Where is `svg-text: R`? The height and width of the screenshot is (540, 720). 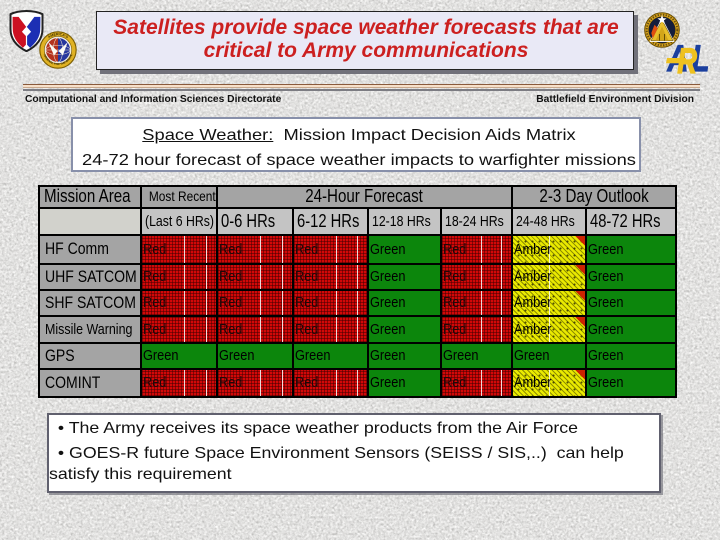 svg-text: R is located at coordinates (687, 58).